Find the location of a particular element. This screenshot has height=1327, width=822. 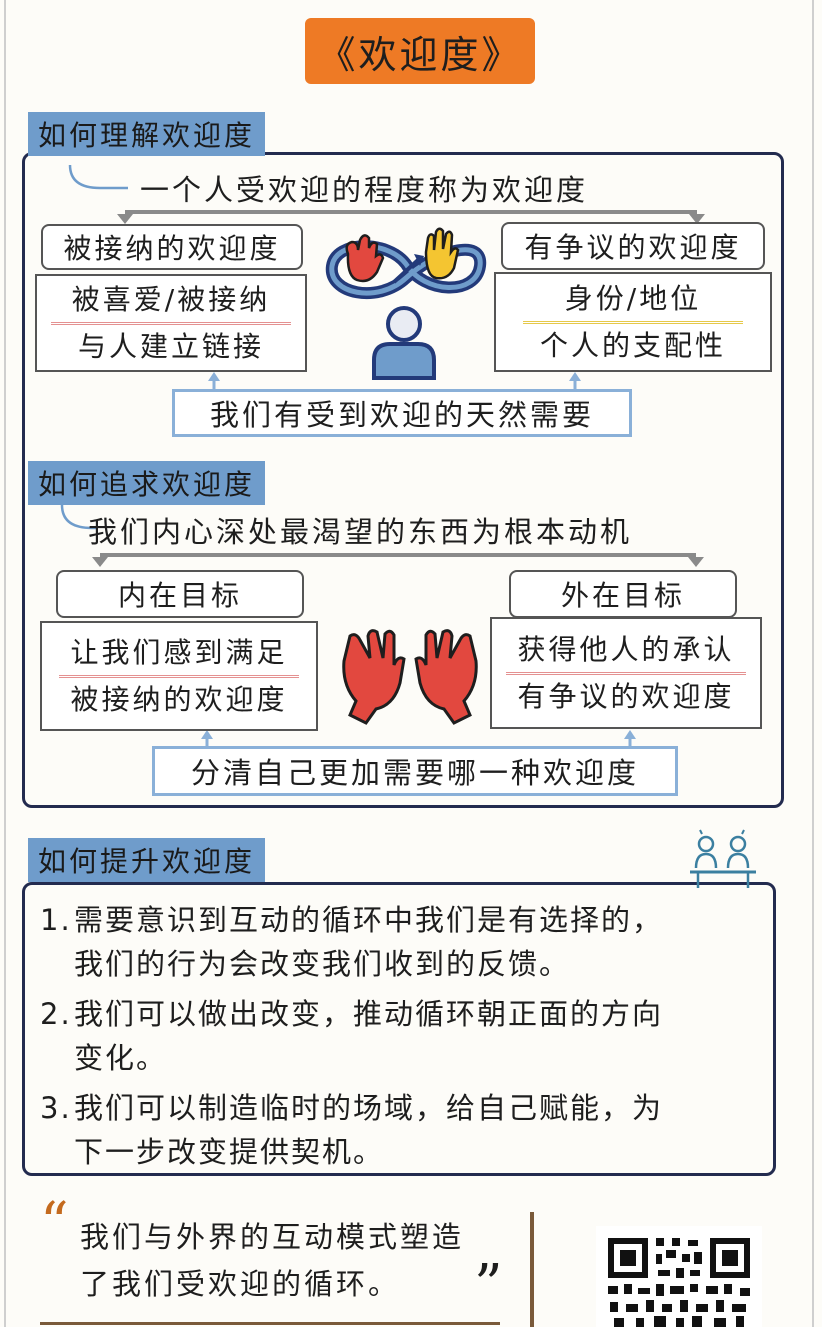

open-quote-mark: “ is located at coordinates (54, 1223).